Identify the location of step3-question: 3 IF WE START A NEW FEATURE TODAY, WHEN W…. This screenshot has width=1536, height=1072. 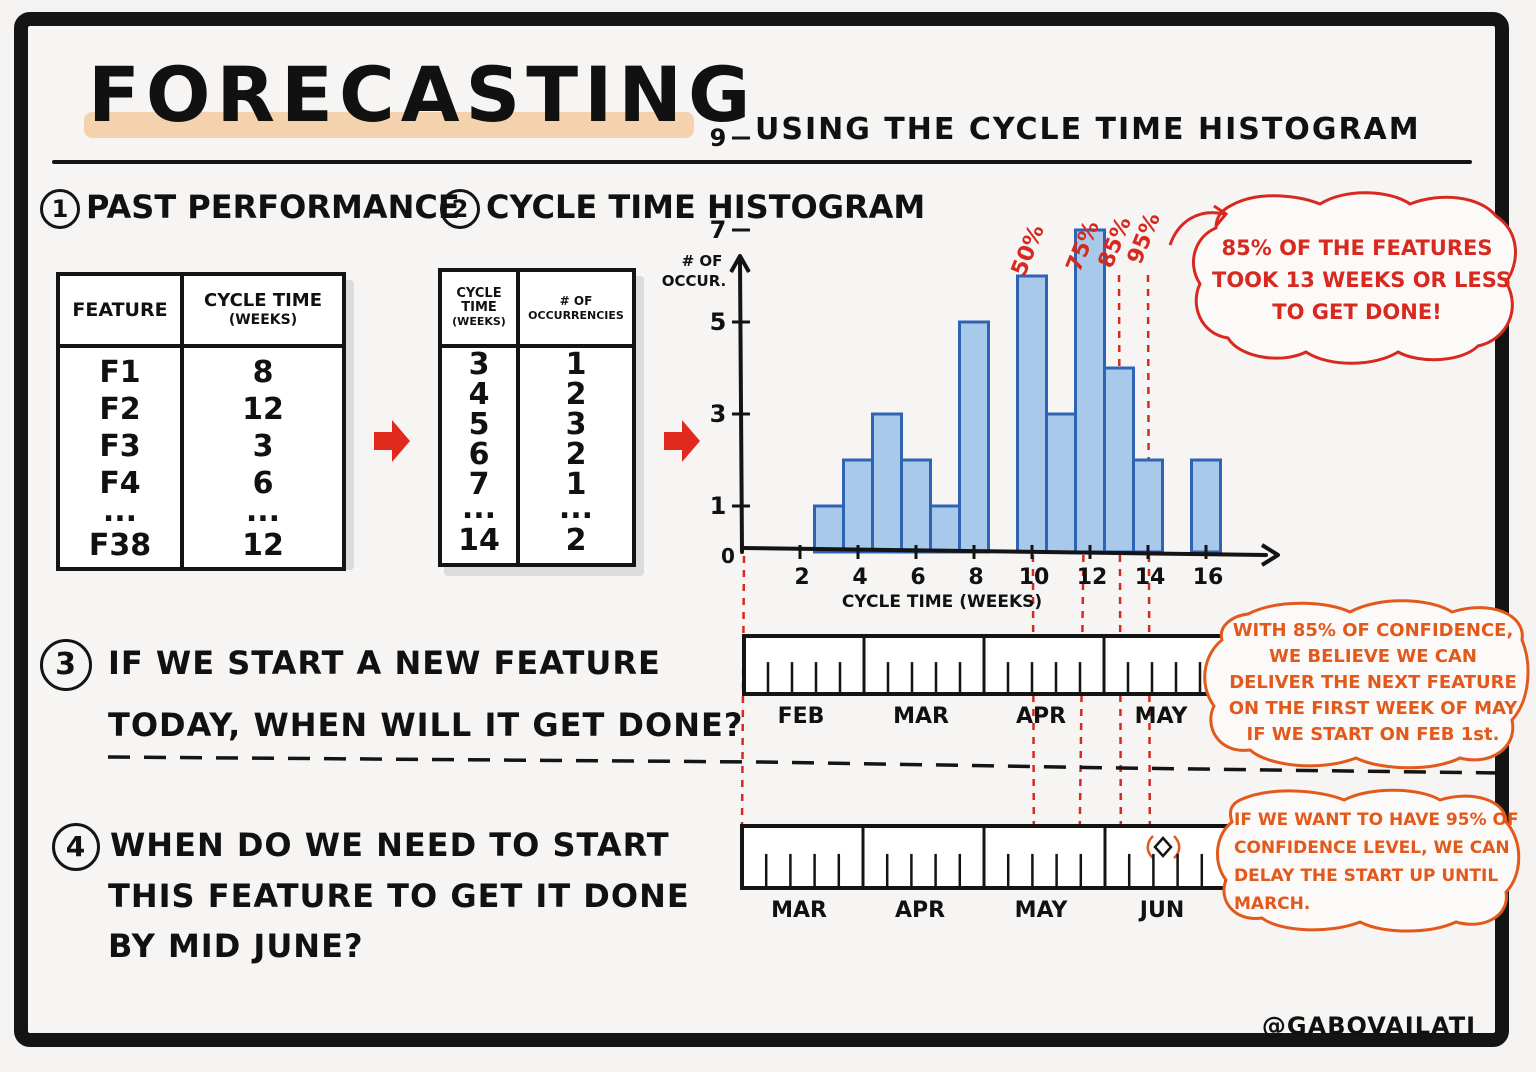
(391, 694).